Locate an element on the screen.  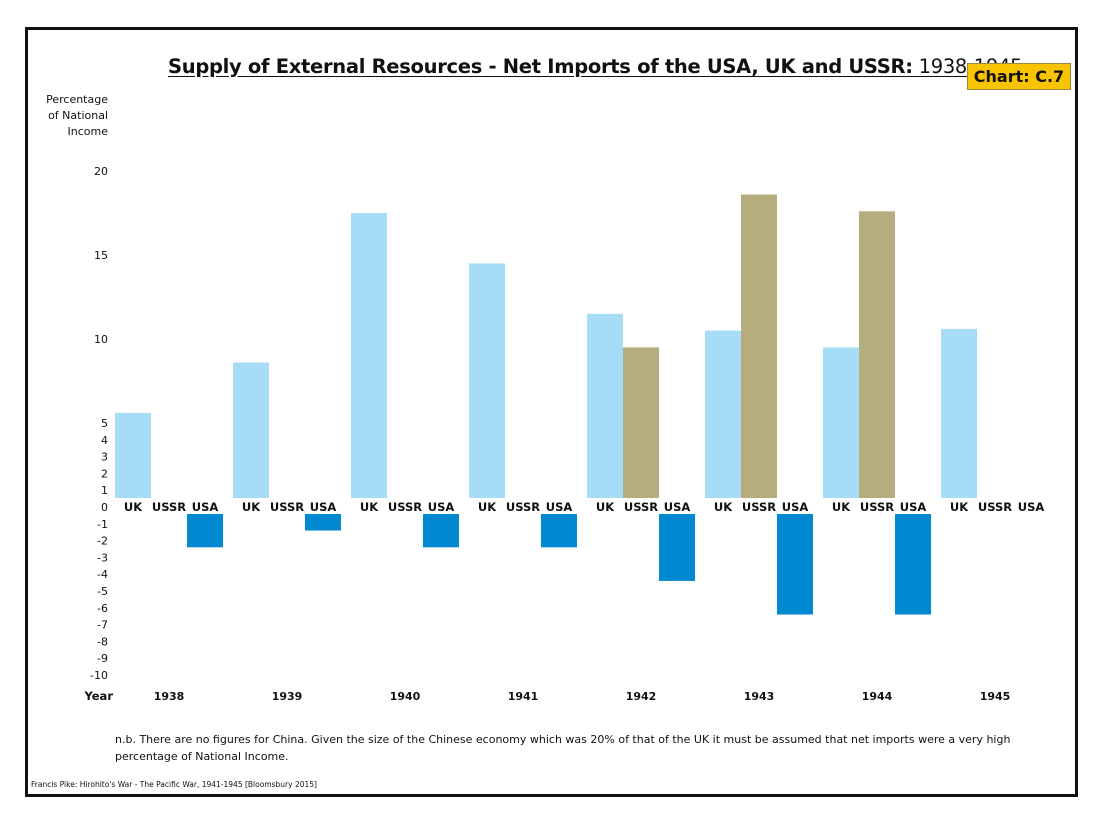
y-axis-title-line: of National is located at coordinates (78, 115).